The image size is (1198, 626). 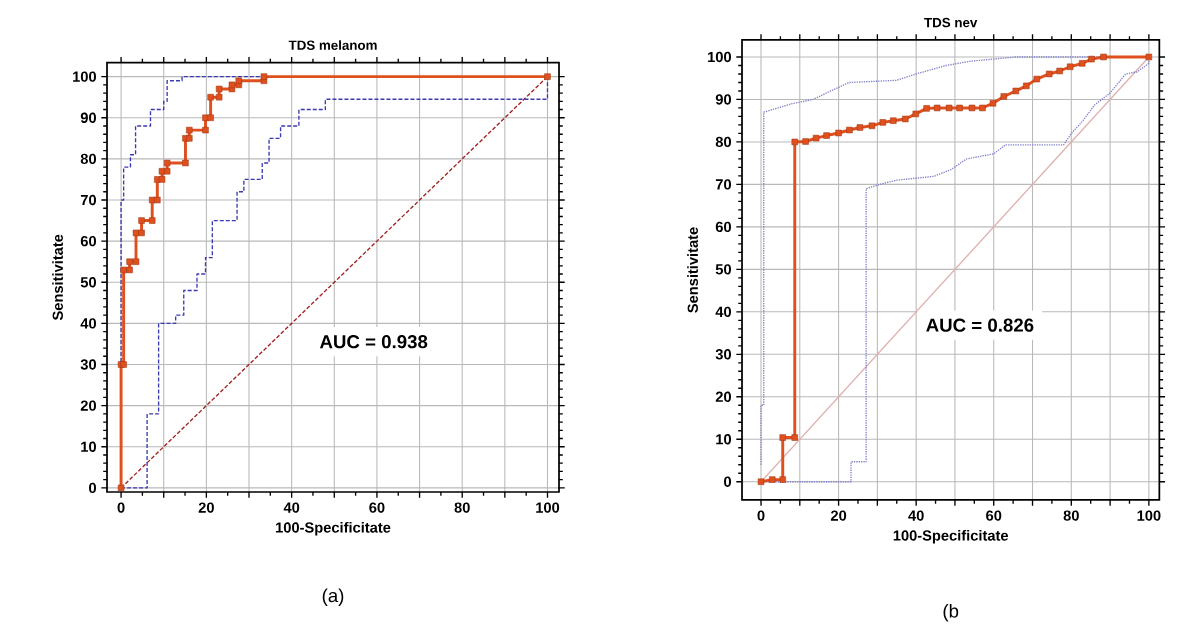 I want to click on text: (b, so click(x=951, y=613).